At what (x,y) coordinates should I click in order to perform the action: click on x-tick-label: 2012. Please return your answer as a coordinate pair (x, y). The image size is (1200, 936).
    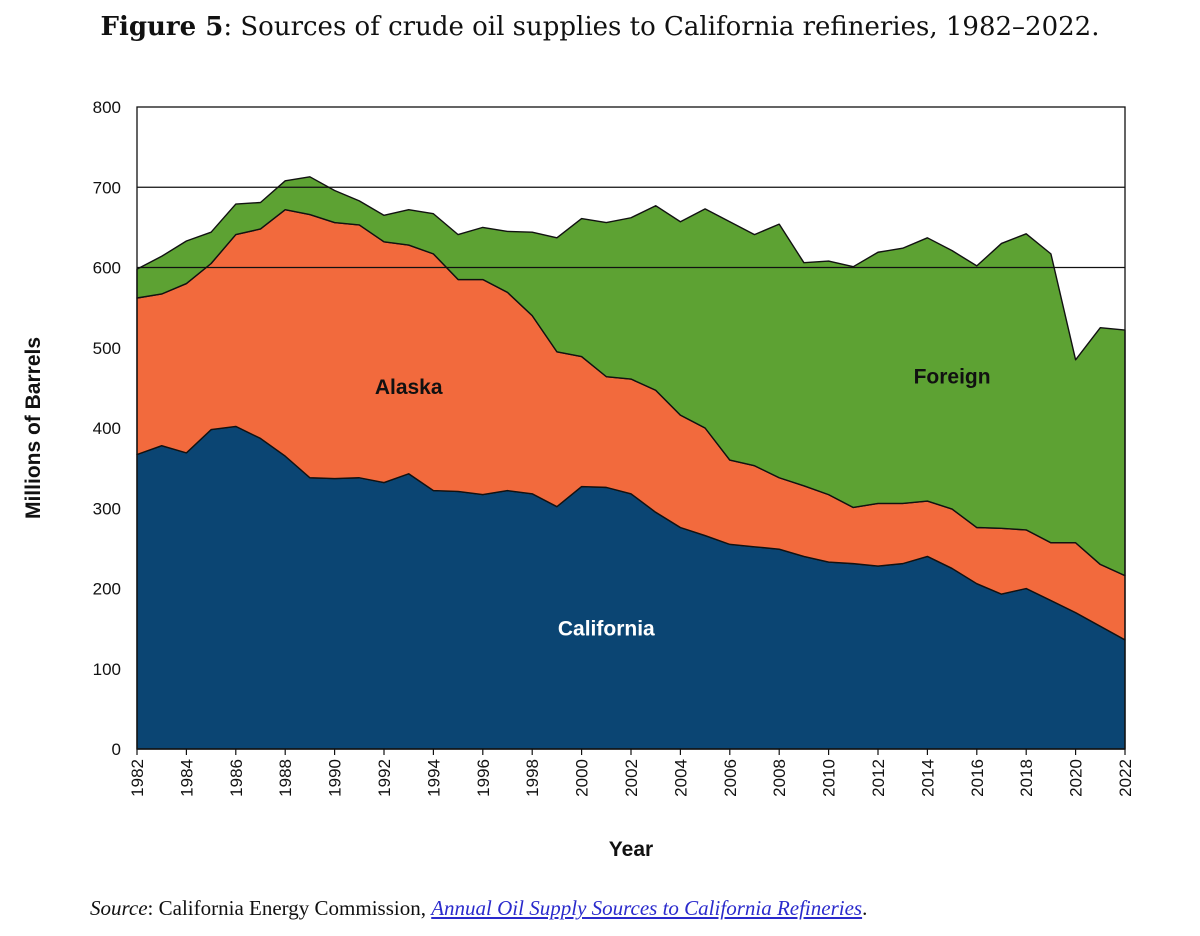
    Looking at the image, I should click on (878, 778).